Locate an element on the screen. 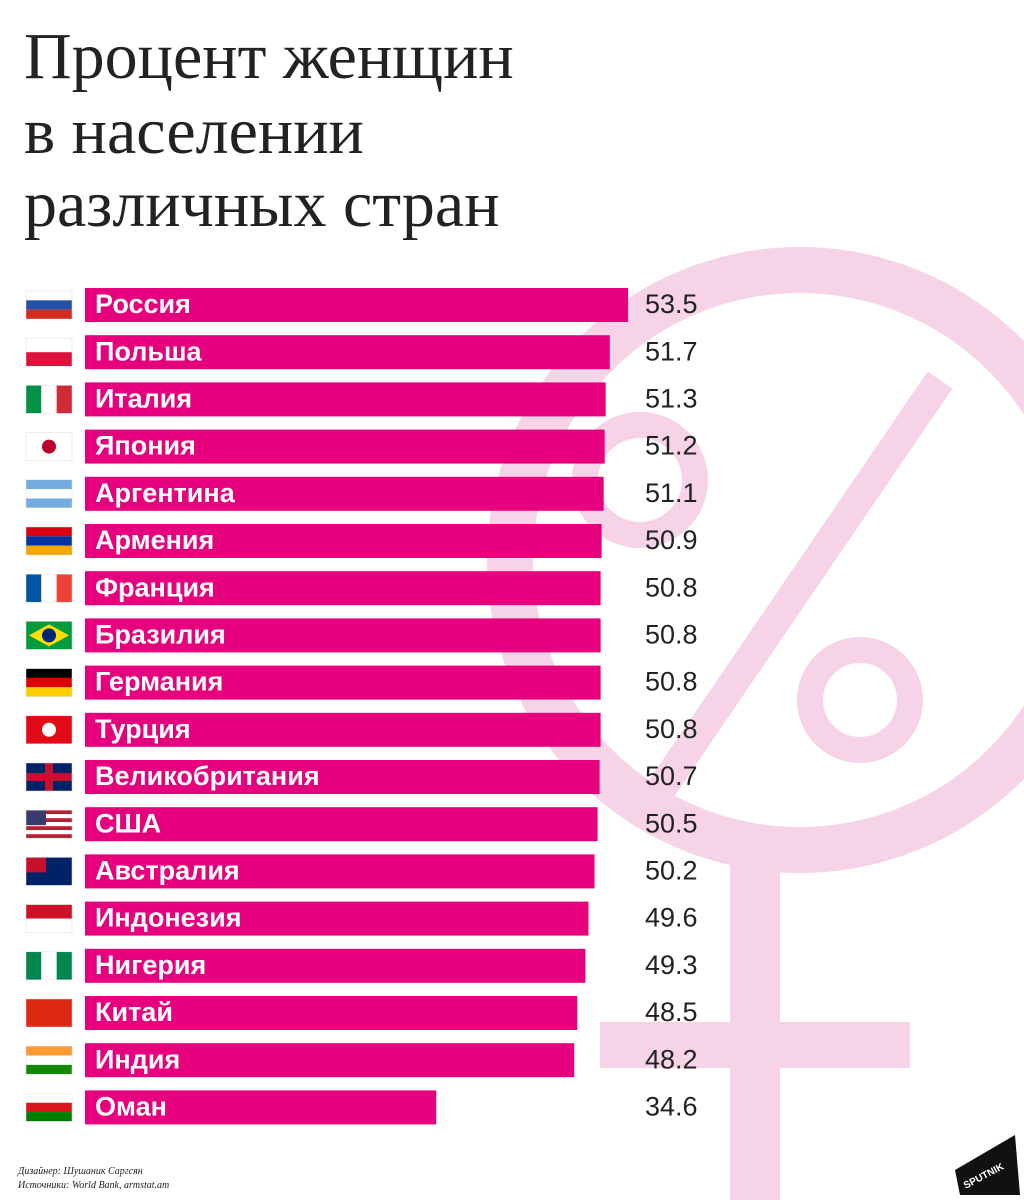 The height and width of the screenshot is (1200, 1024). category-label: Нигерия is located at coordinates (150, 965).